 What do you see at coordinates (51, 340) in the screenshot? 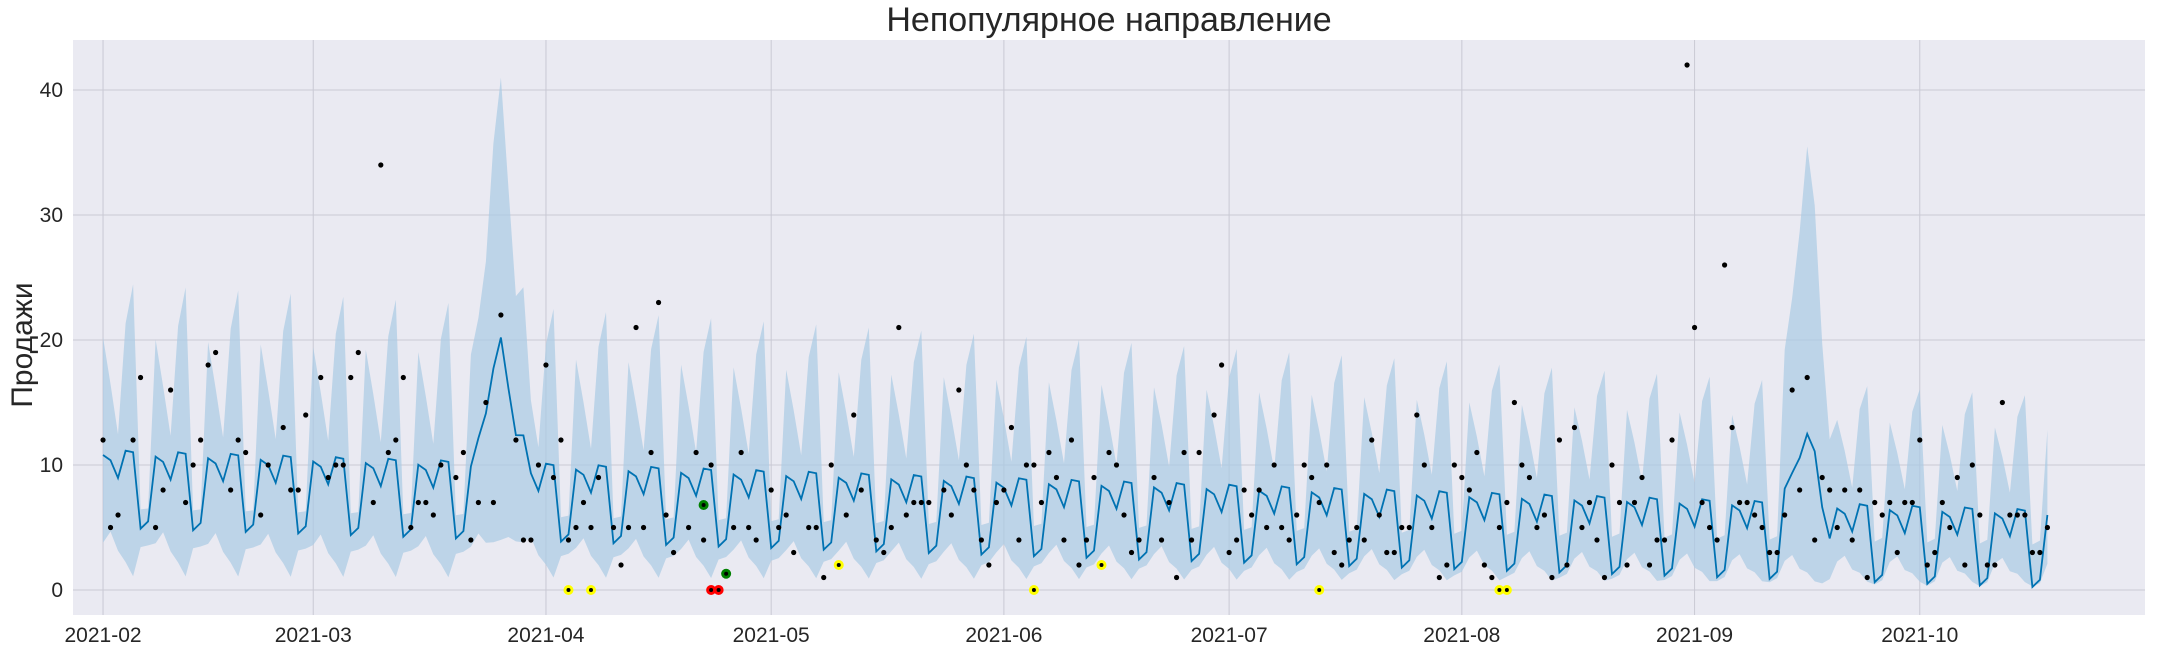
I see `y-tick-label: 20` at bounding box center [51, 340].